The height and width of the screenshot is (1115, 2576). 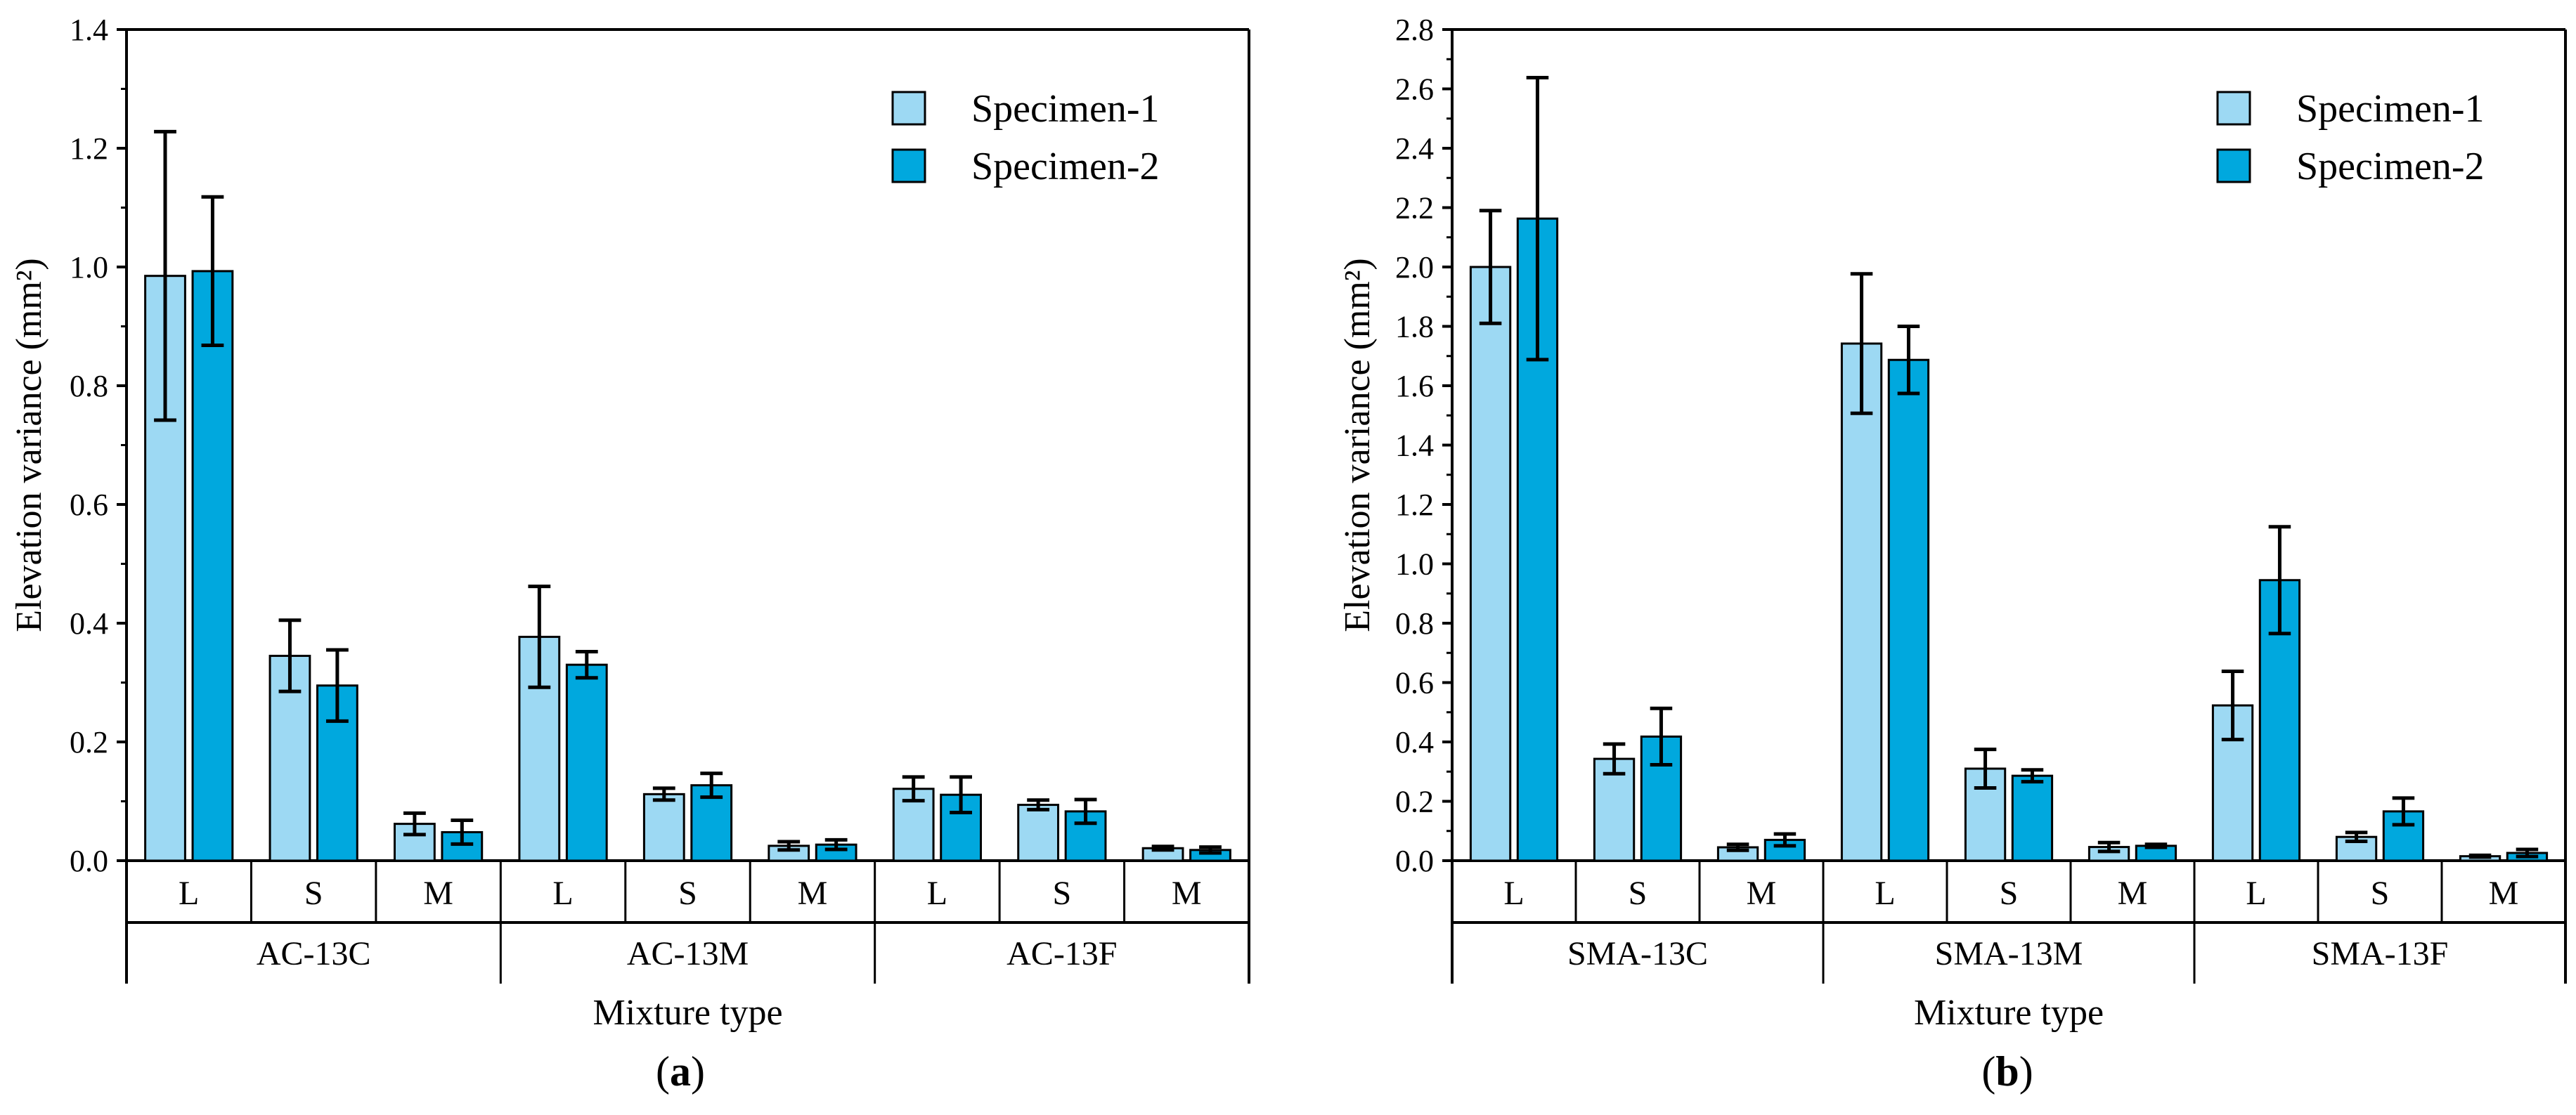 I want to click on y-tick-label: 2.0, so click(x=1415, y=267).